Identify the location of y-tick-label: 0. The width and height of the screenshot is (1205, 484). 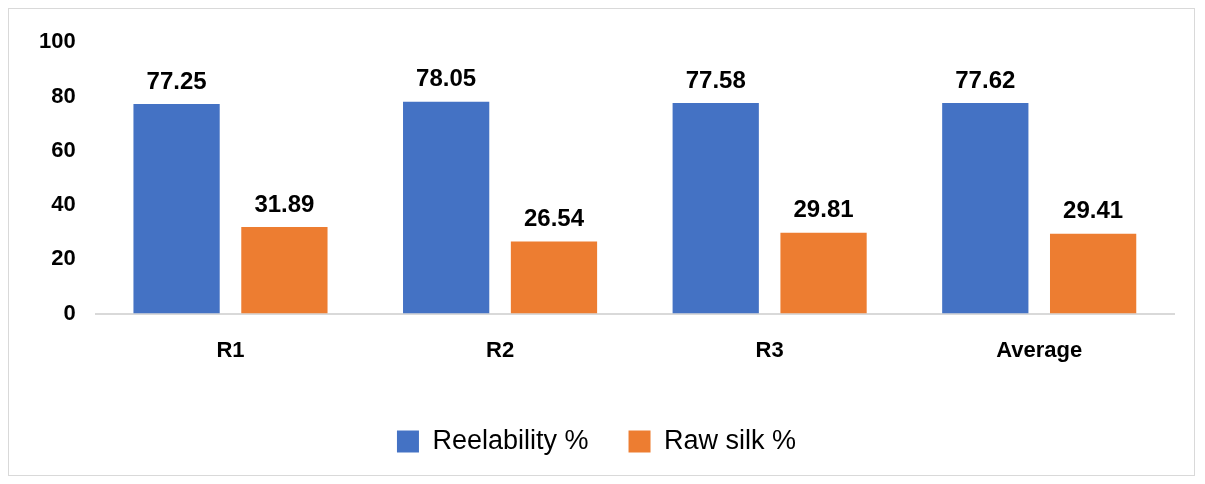
(69, 312).